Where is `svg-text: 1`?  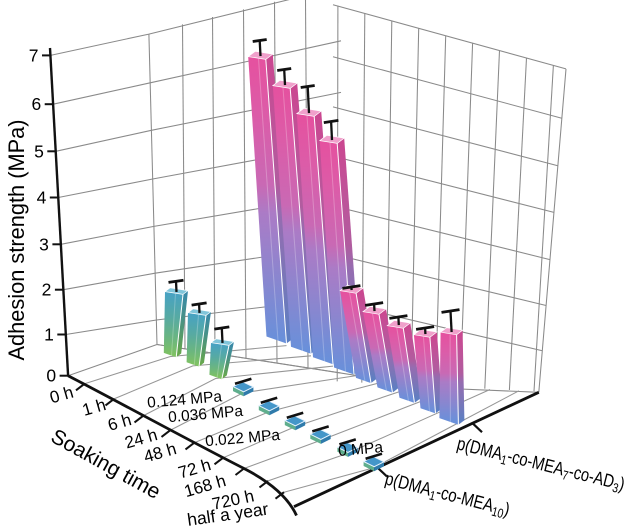
svg-text: 1 is located at coordinates (49, 335).